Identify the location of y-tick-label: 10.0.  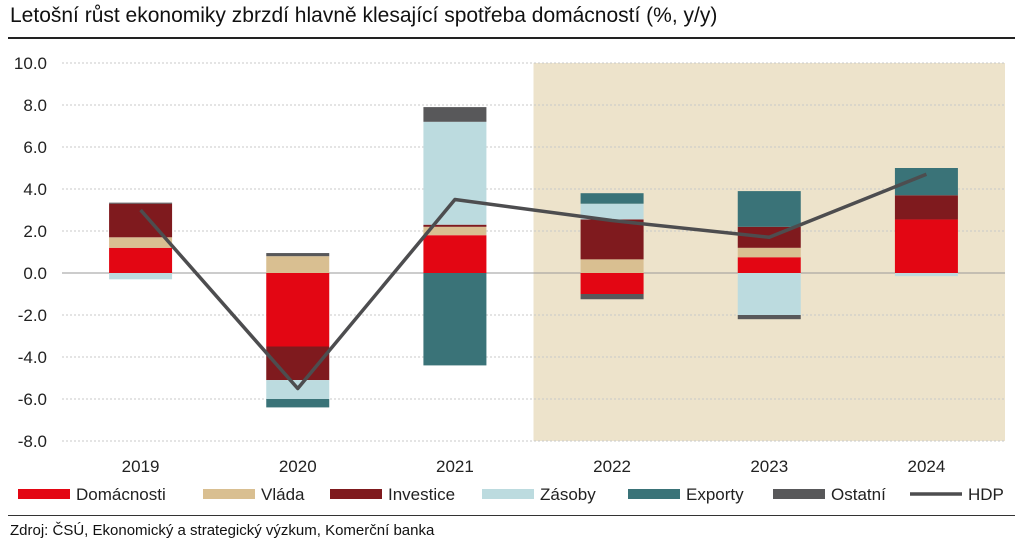
(30, 63).